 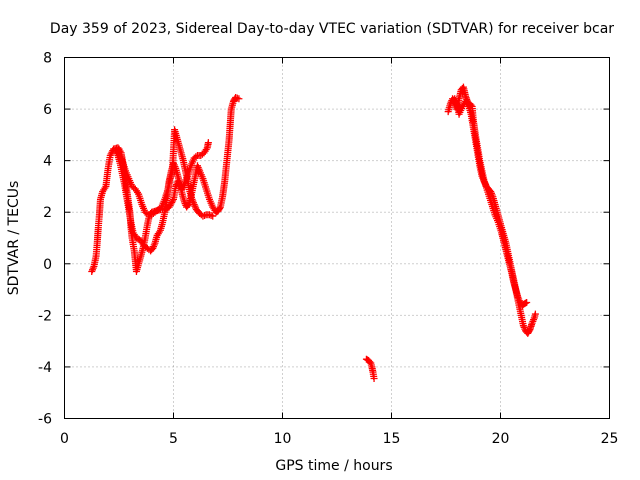 I want to click on x-tick-label: 20, so click(x=501, y=439).